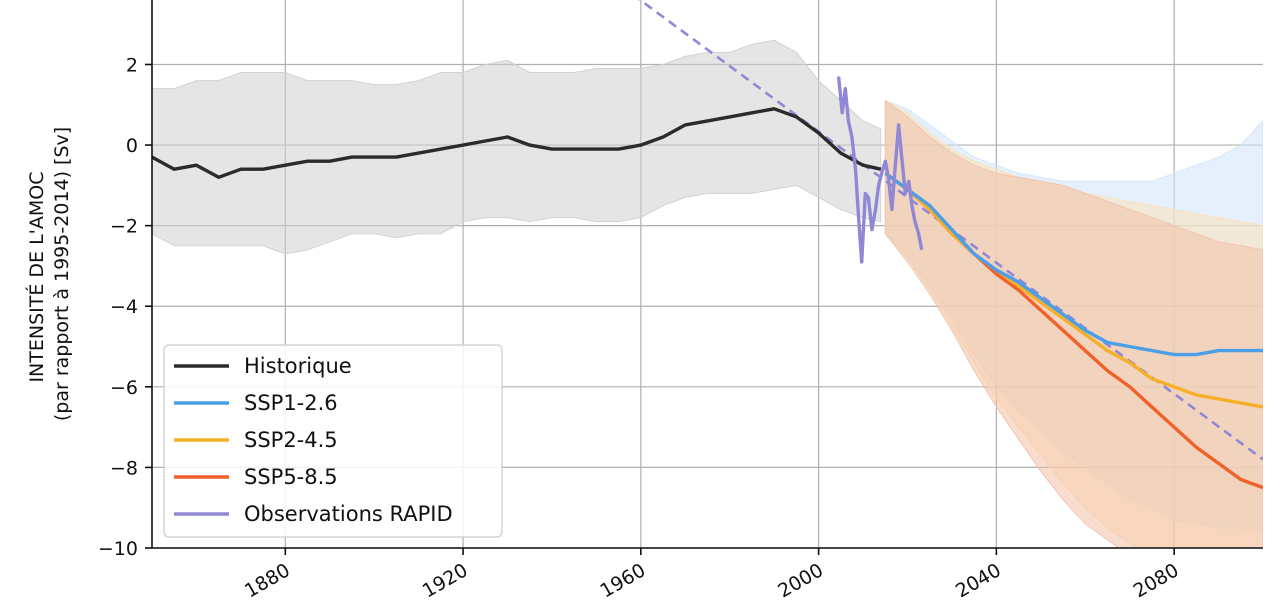  Describe the element at coordinates (517, 143) in the screenshot. I see `line-historique` at that location.